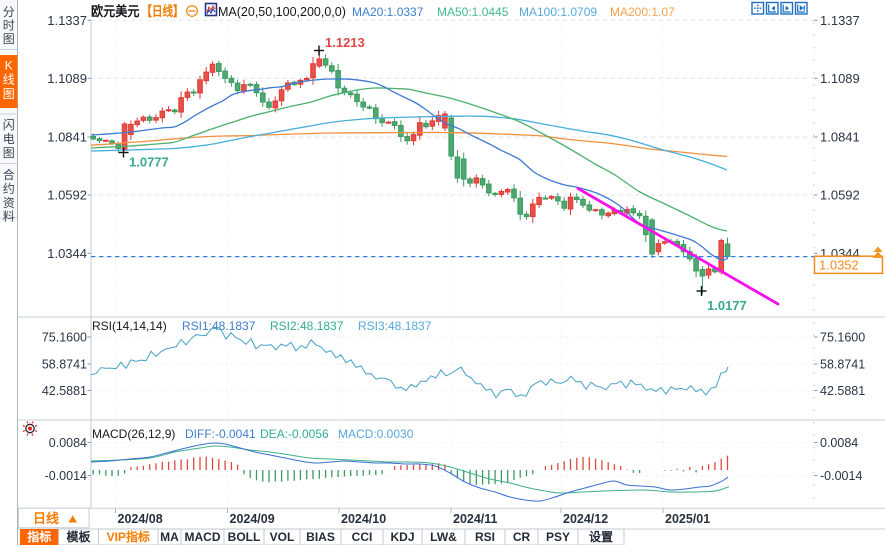 This screenshot has height=545, width=885. I want to click on svg-text: K, so click(9, 66).